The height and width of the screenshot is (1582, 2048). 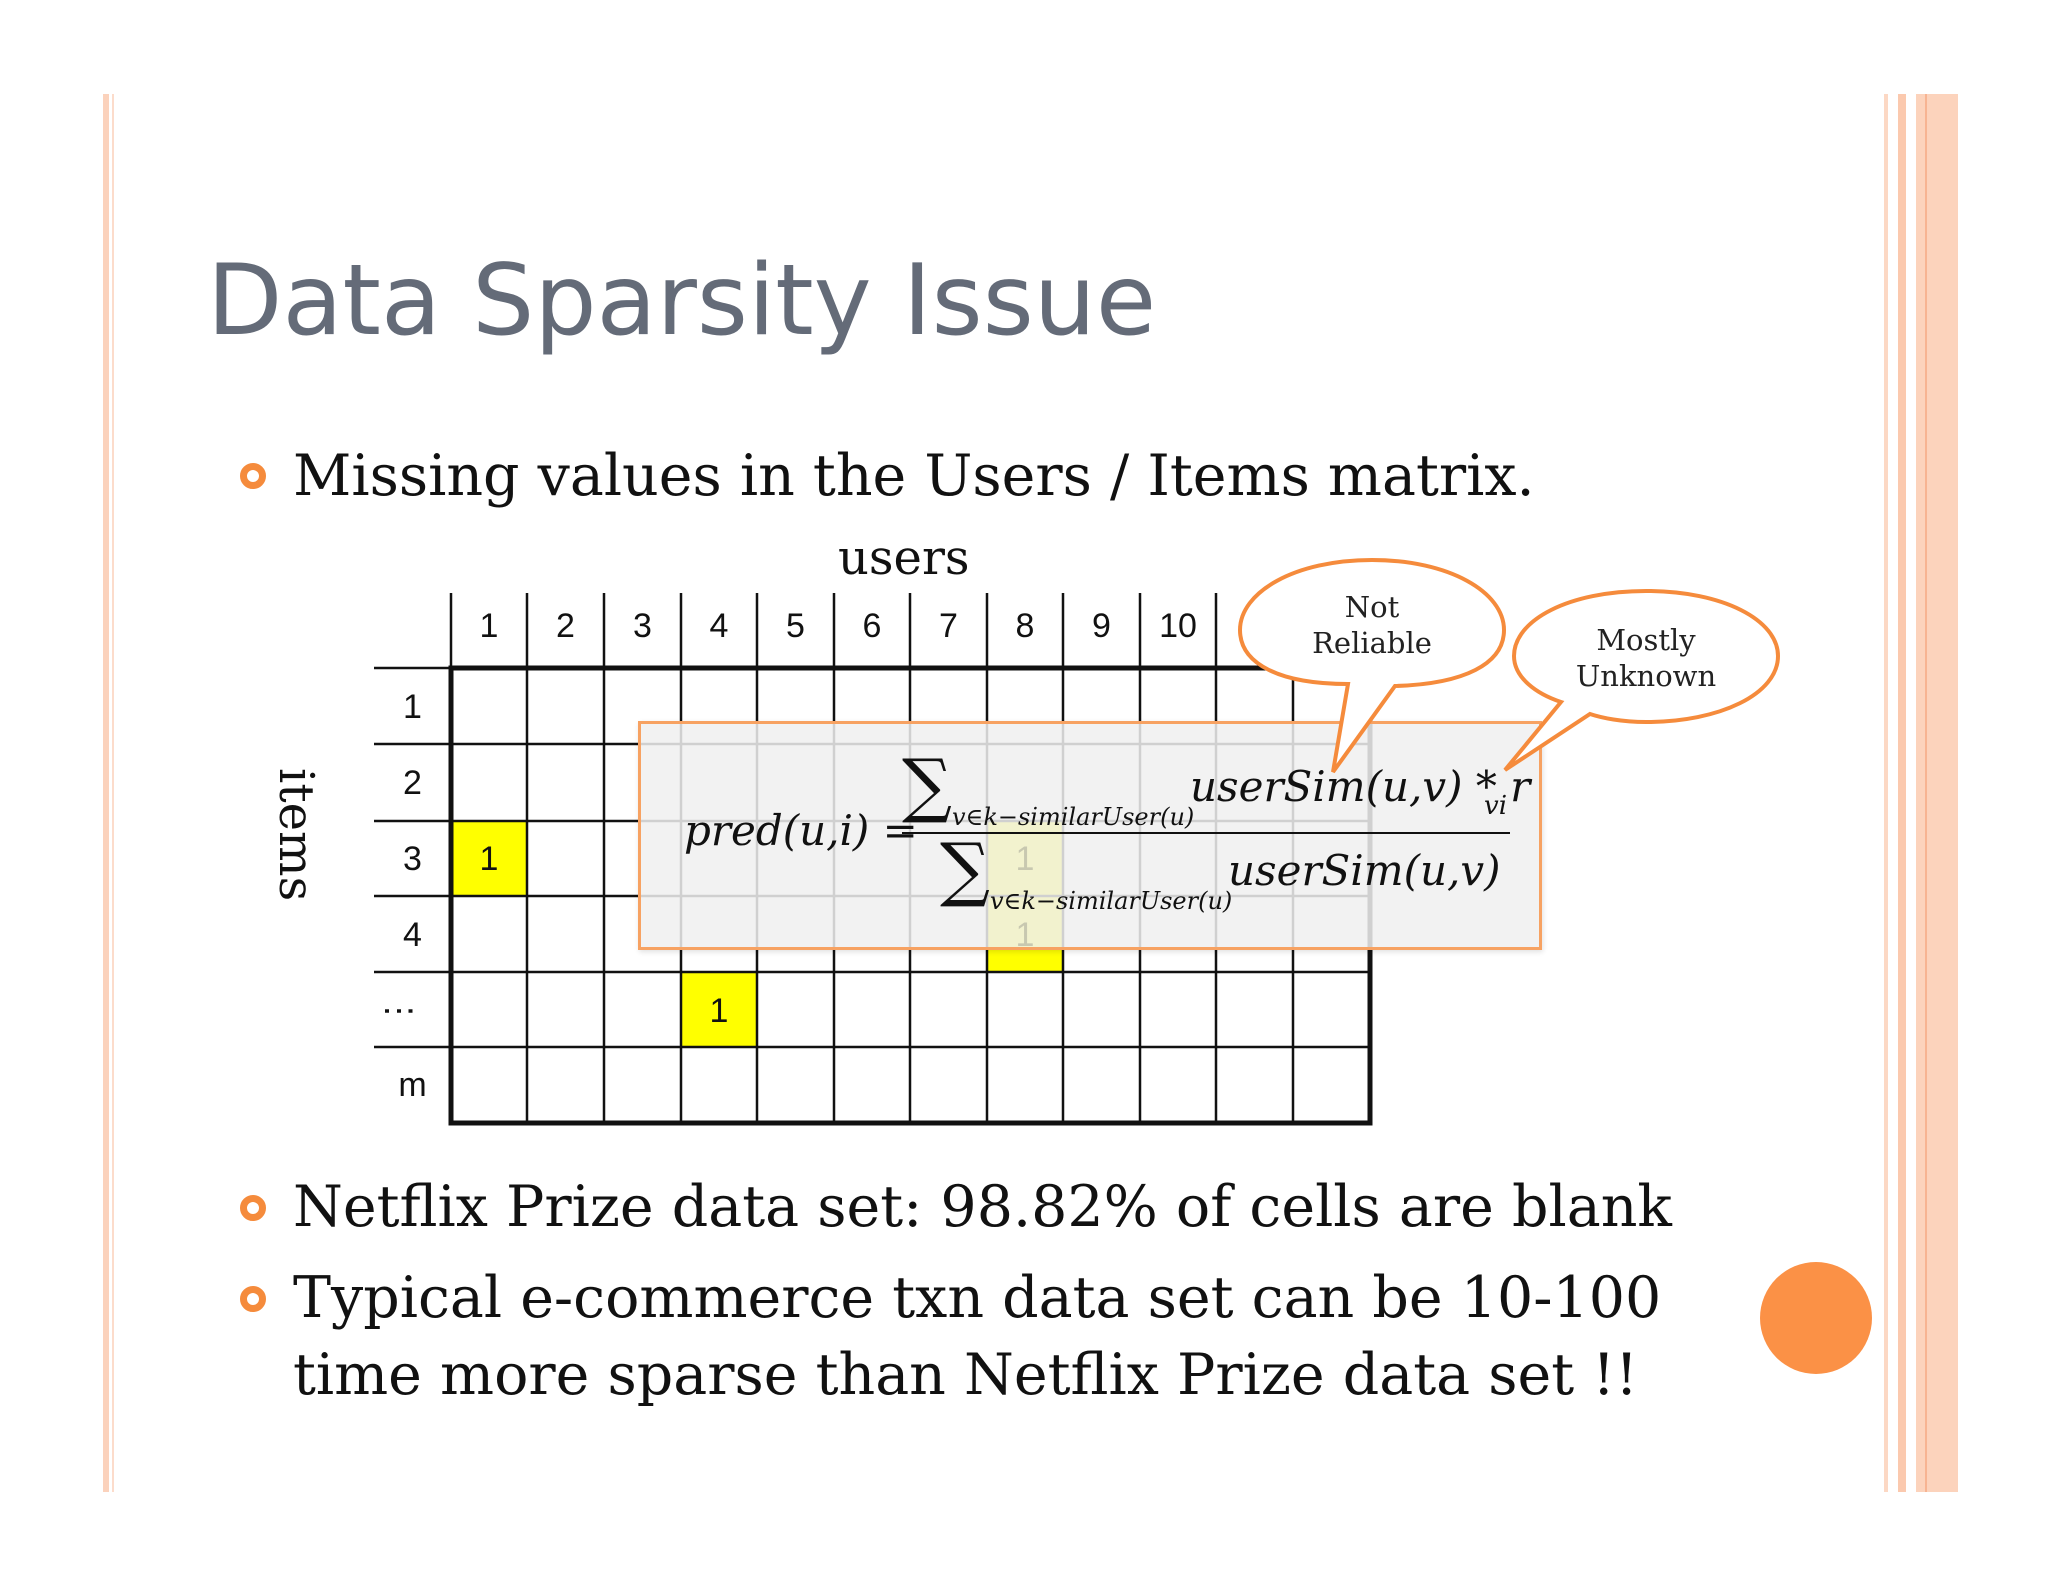 I want to click on decorative-orange-circle, so click(x=1816, y=1318).